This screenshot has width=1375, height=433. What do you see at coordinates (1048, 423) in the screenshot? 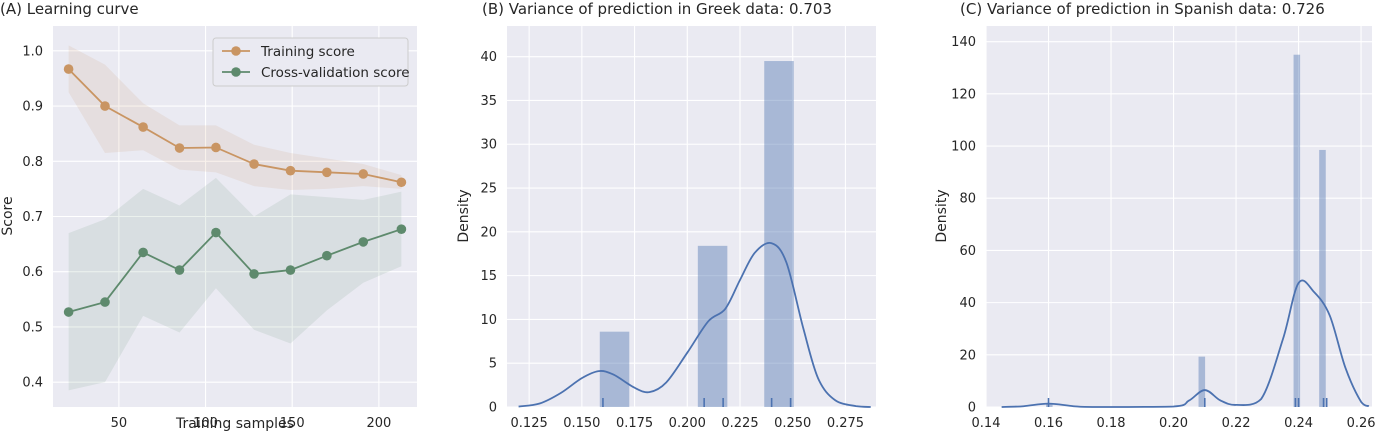
I see `x-tick-label: 0.16` at bounding box center [1048, 423].